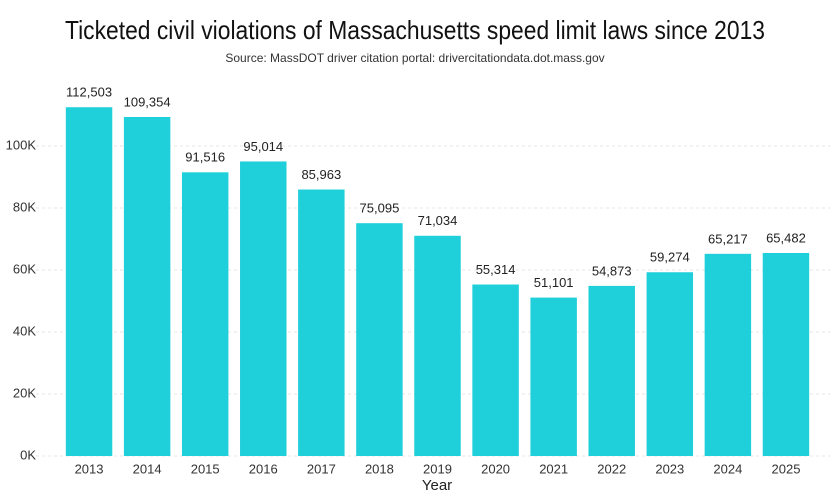 Image resolution: width=830 pixels, height=500 pixels. Describe the element at coordinates (21, 144) in the screenshot. I see `y-tick-label: 100K` at that location.